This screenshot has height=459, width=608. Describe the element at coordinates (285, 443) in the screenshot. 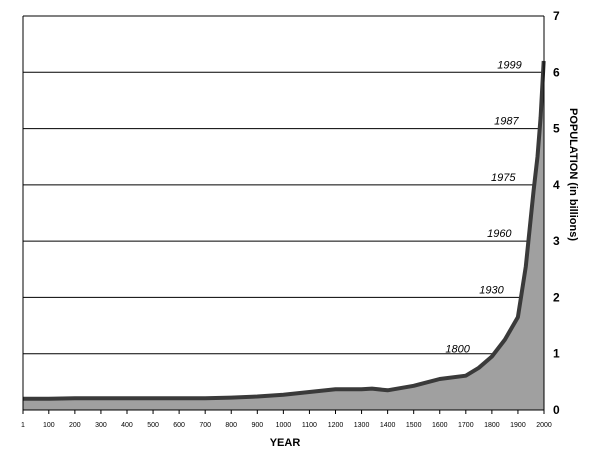

I see `x-axis-label: YEAR` at that location.